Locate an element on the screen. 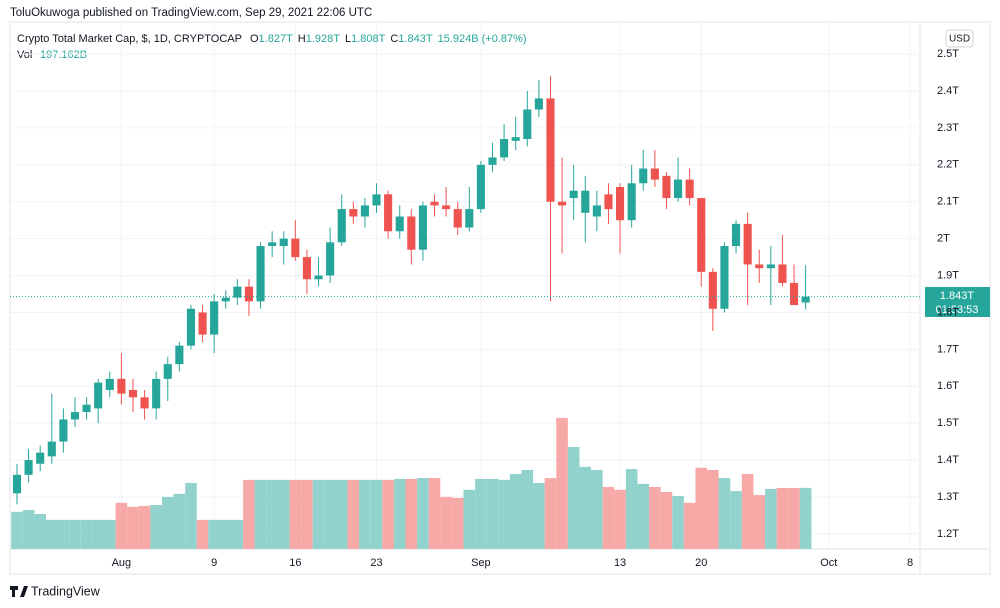  volume-header: 197.162B is located at coordinates (63, 55).